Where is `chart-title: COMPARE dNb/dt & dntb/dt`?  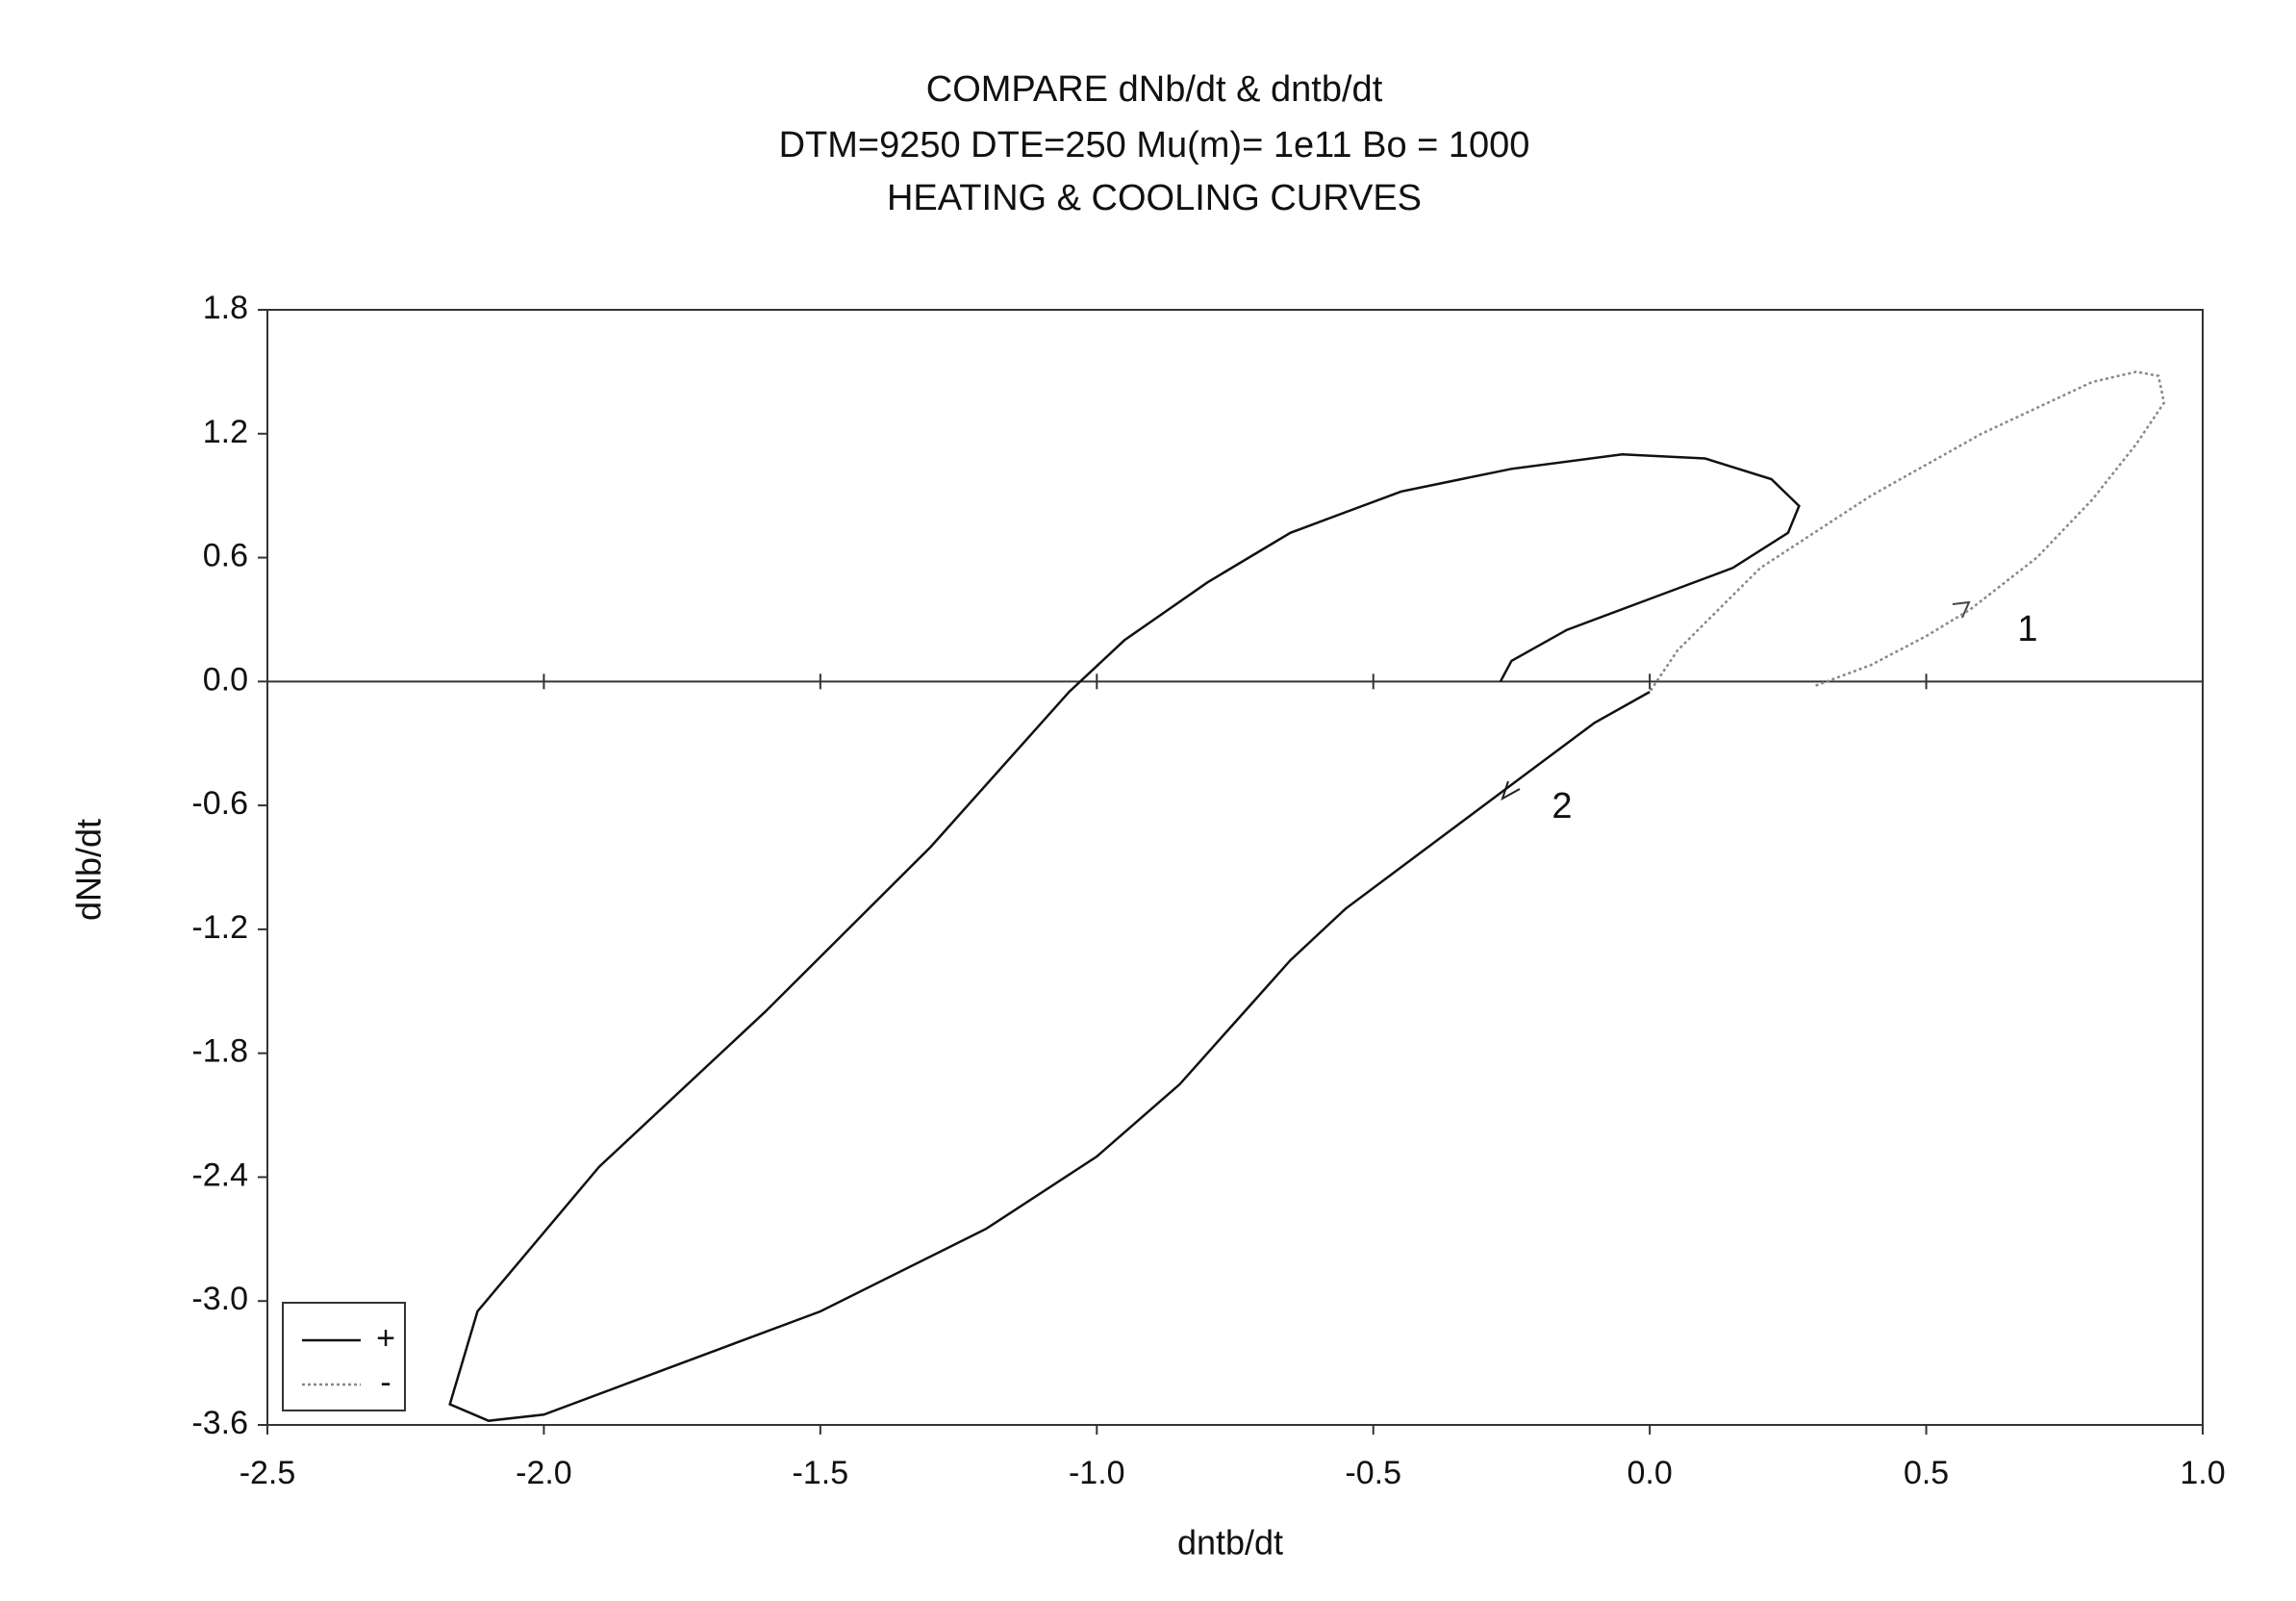 chart-title: COMPARE dNb/dt & dntb/dt is located at coordinates (1154, 89).